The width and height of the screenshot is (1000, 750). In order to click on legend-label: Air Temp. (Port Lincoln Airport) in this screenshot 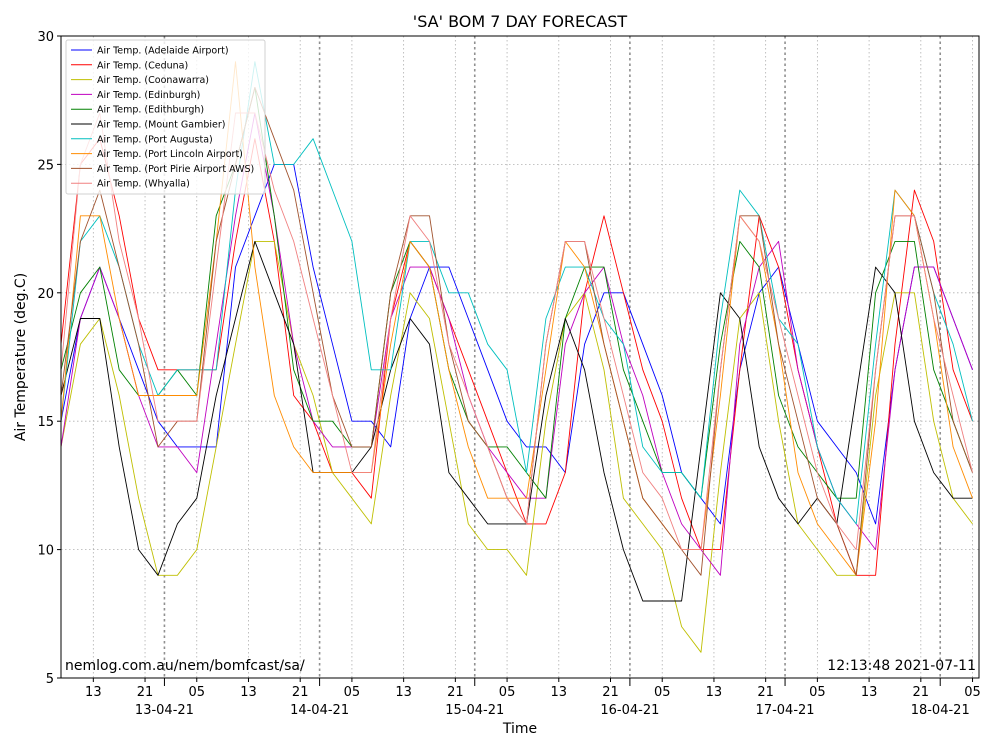, I will do `click(170, 154)`.